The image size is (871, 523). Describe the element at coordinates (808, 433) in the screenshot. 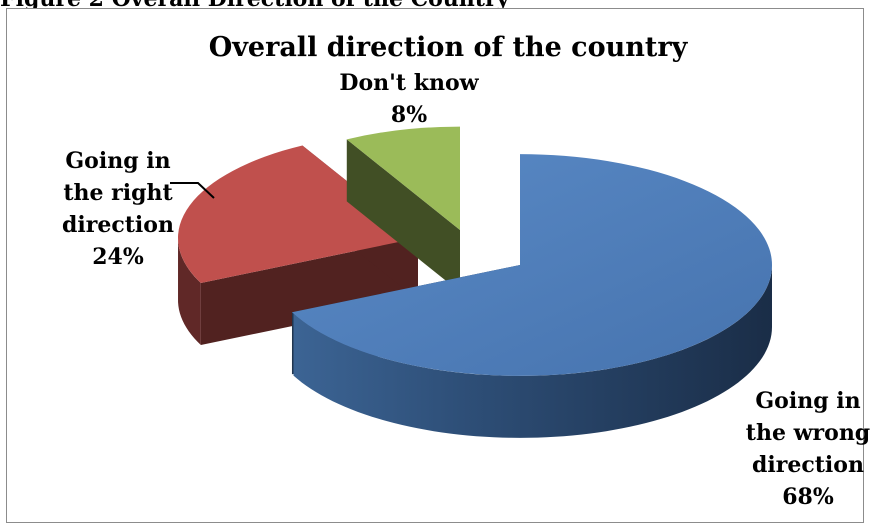

I see `slice-label-line: the wrong` at that location.